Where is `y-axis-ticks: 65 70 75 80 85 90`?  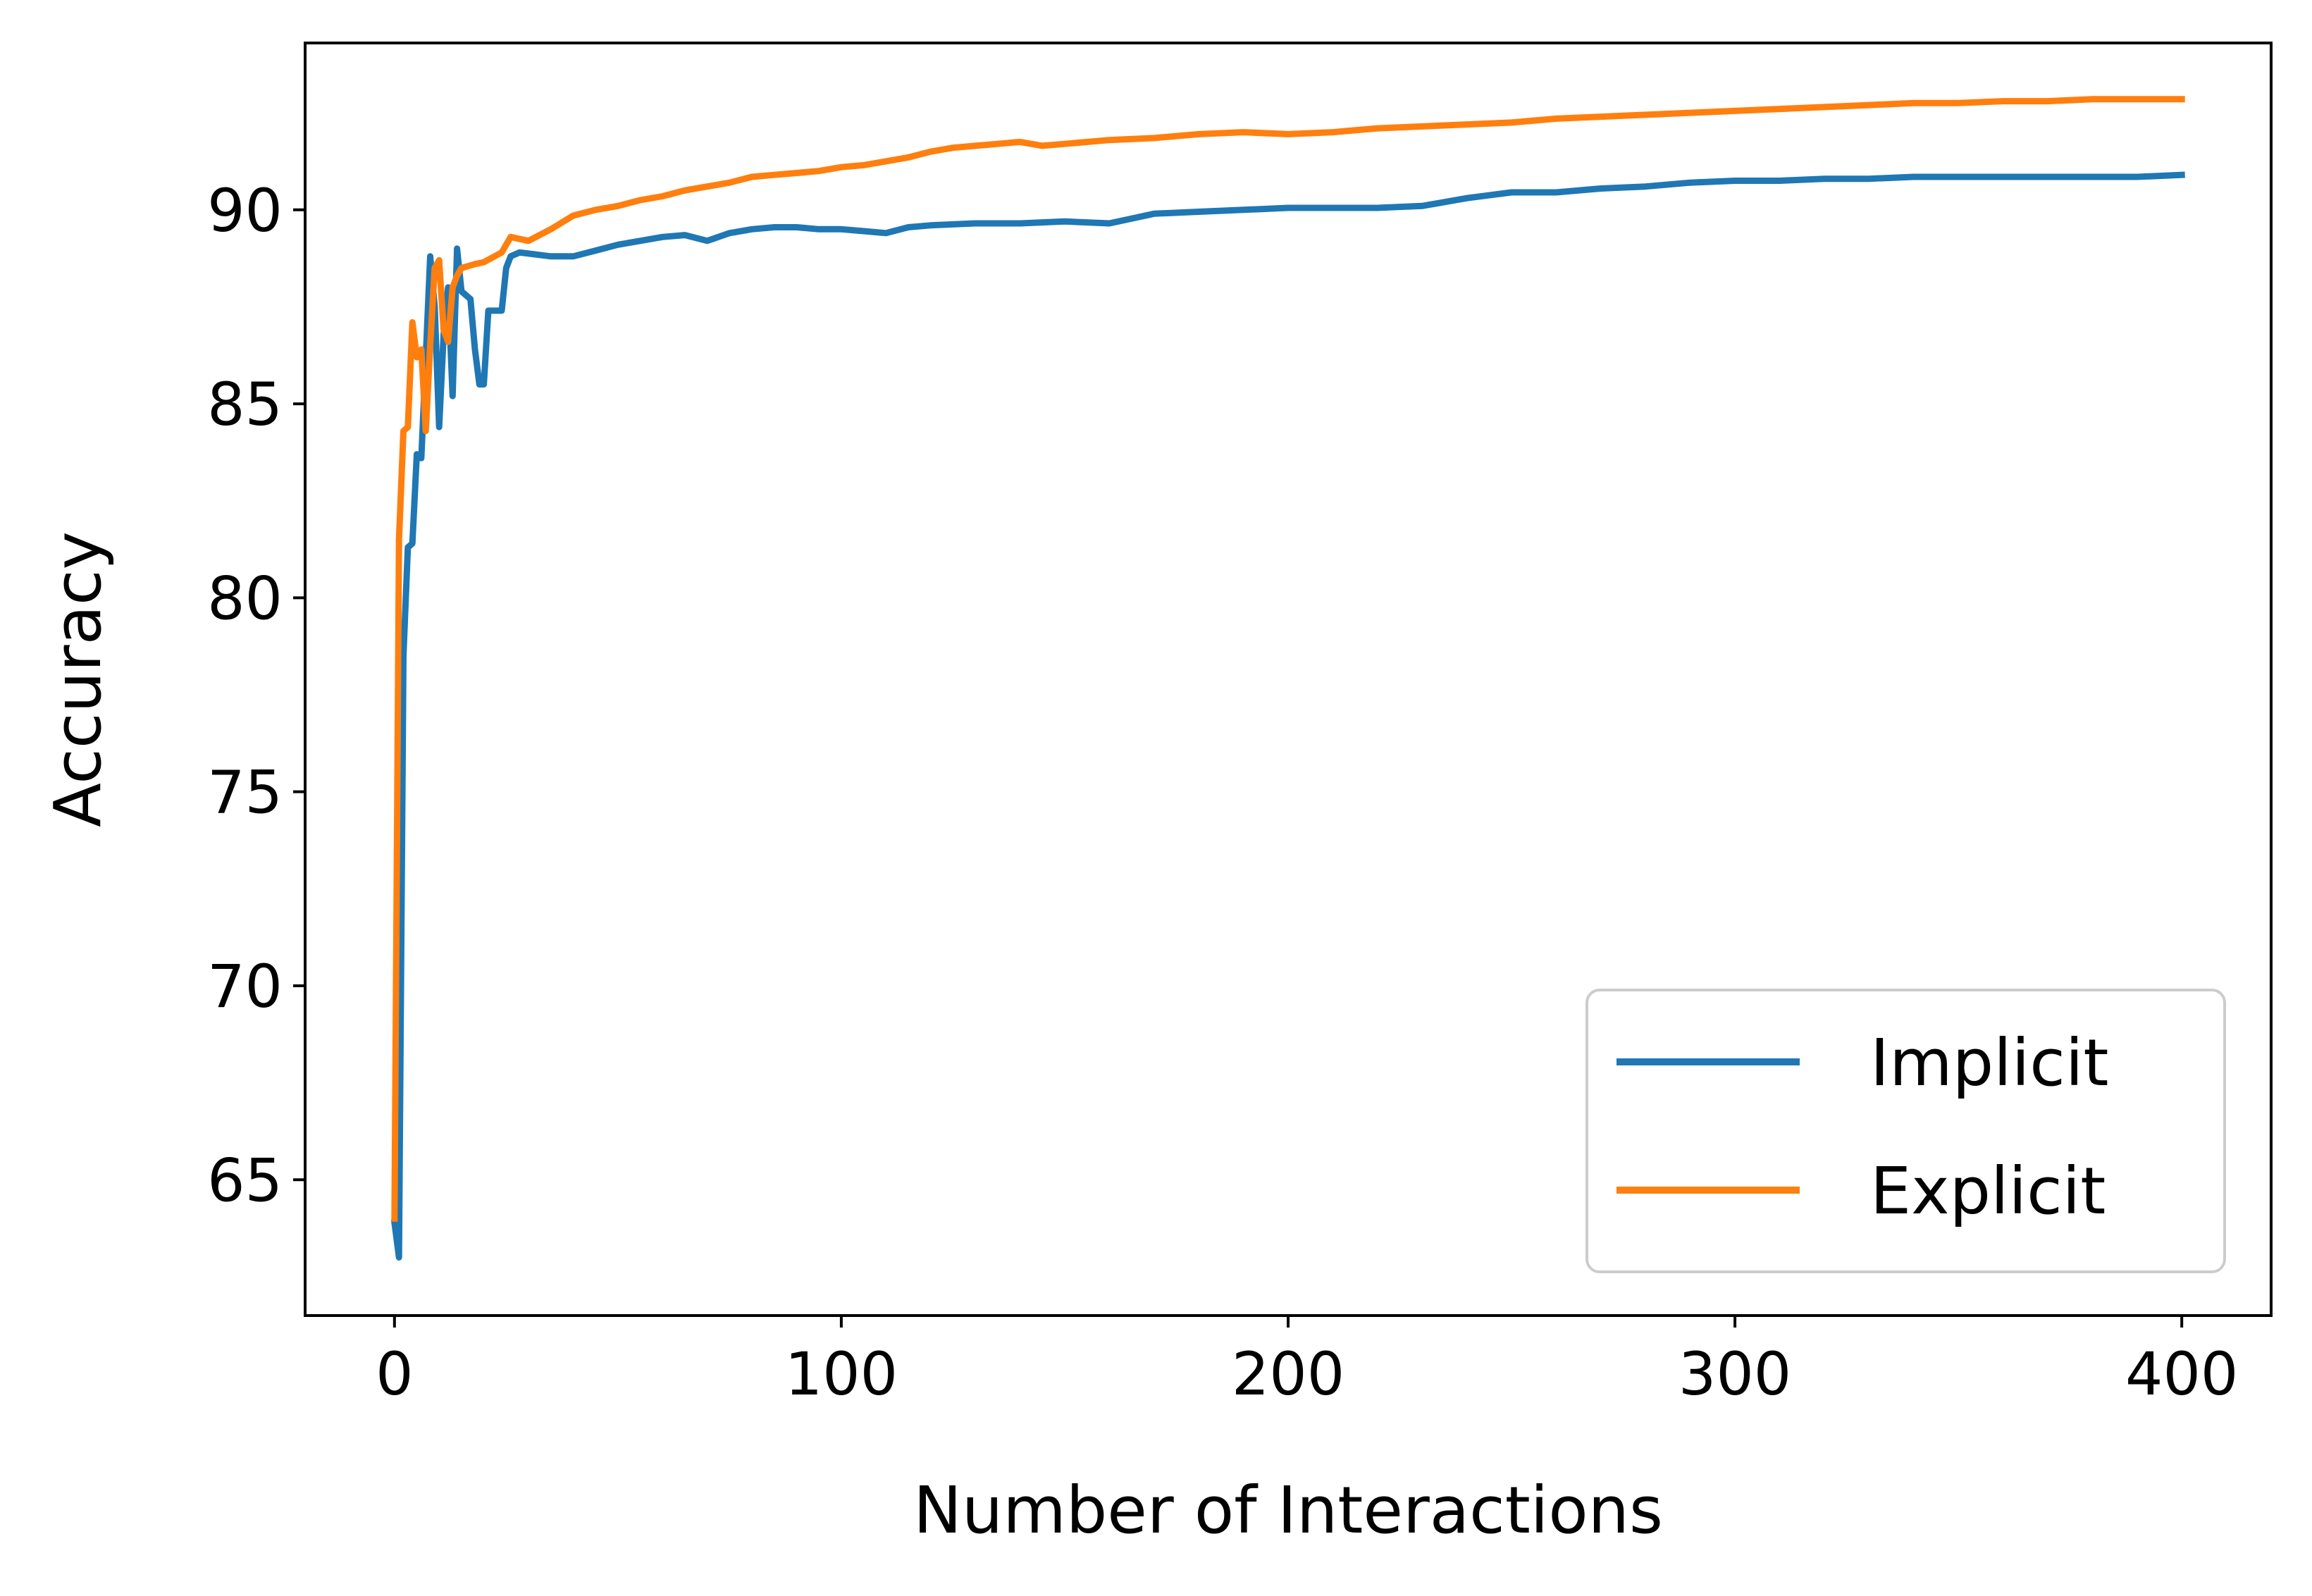 y-axis-ticks: 65 70 75 80 85 90 is located at coordinates (256, 696).